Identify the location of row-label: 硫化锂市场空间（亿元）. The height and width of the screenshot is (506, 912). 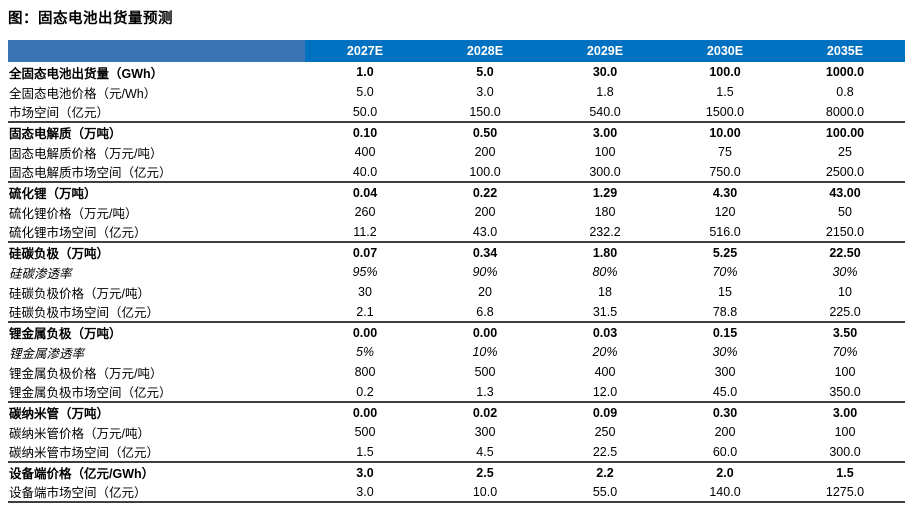
(78, 233).